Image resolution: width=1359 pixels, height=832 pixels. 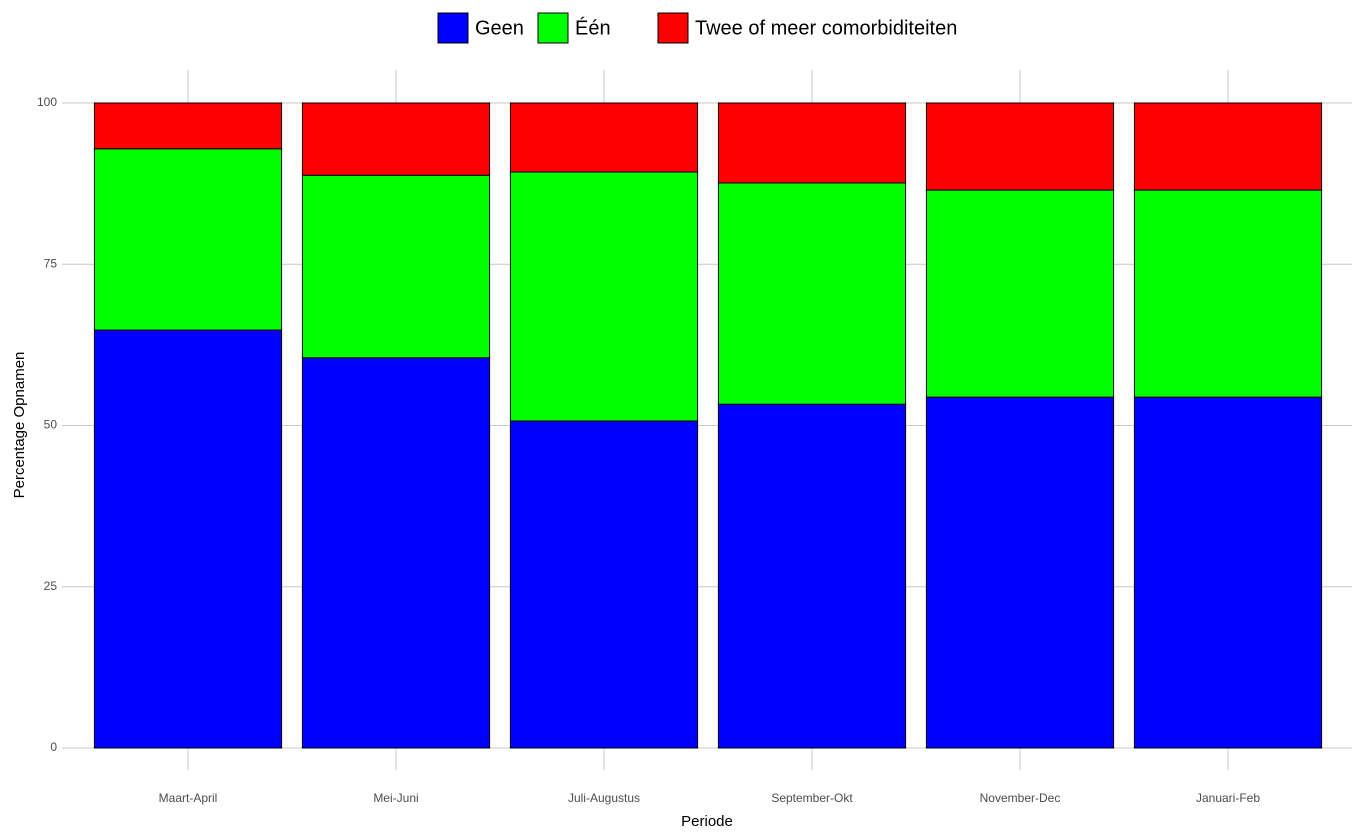 I want to click on x-tick-label: Juli-Augustus, so click(x=604, y=798).